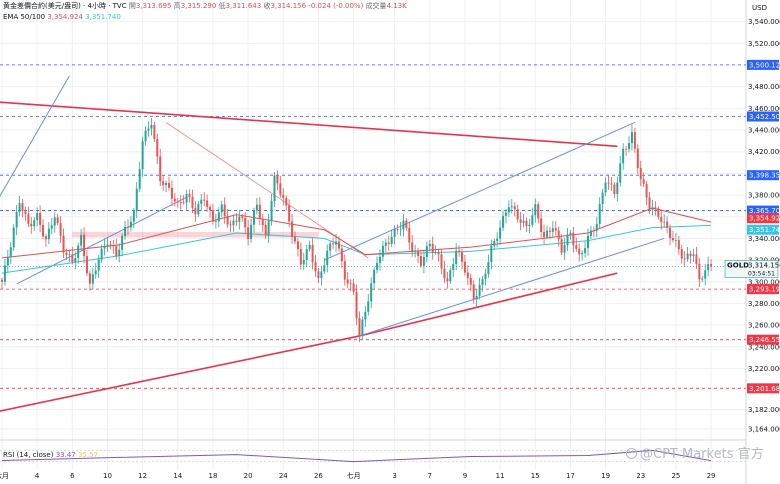 The height and width of the screenshot is (484, 780). I want to click on x-tick-label: 19, so click(605, 476).